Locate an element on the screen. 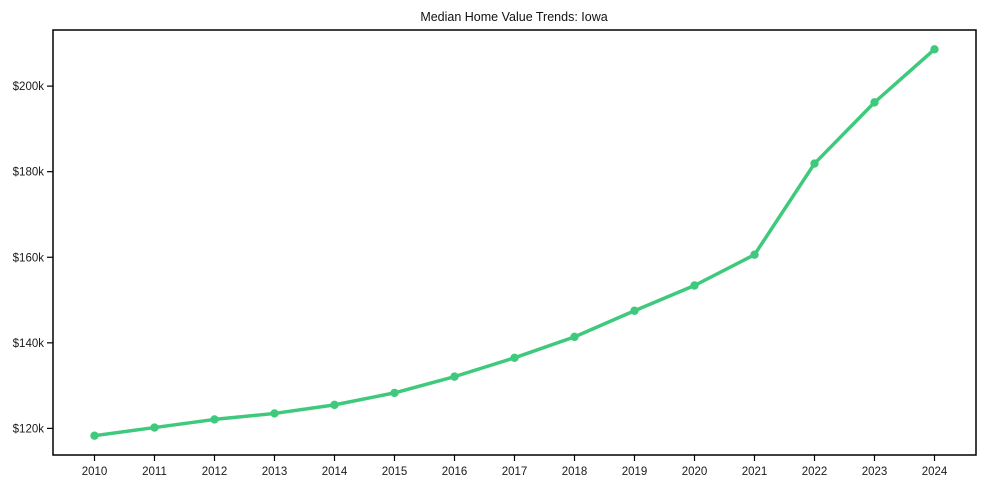 The image size is (989, 490). data-point-2012 is located at coordinates (214, 419).